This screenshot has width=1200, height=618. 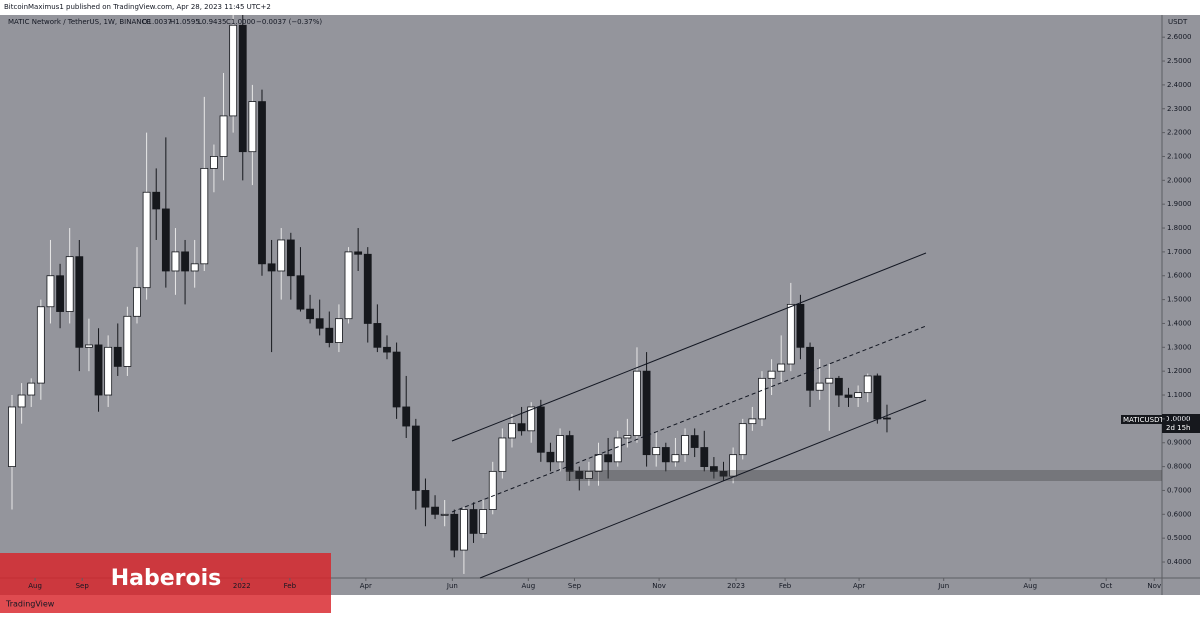 What do you see at coordinates (785, 586) in the screenshot?
I see `x-tick-label: Feb` at bounding box center [785, 586].